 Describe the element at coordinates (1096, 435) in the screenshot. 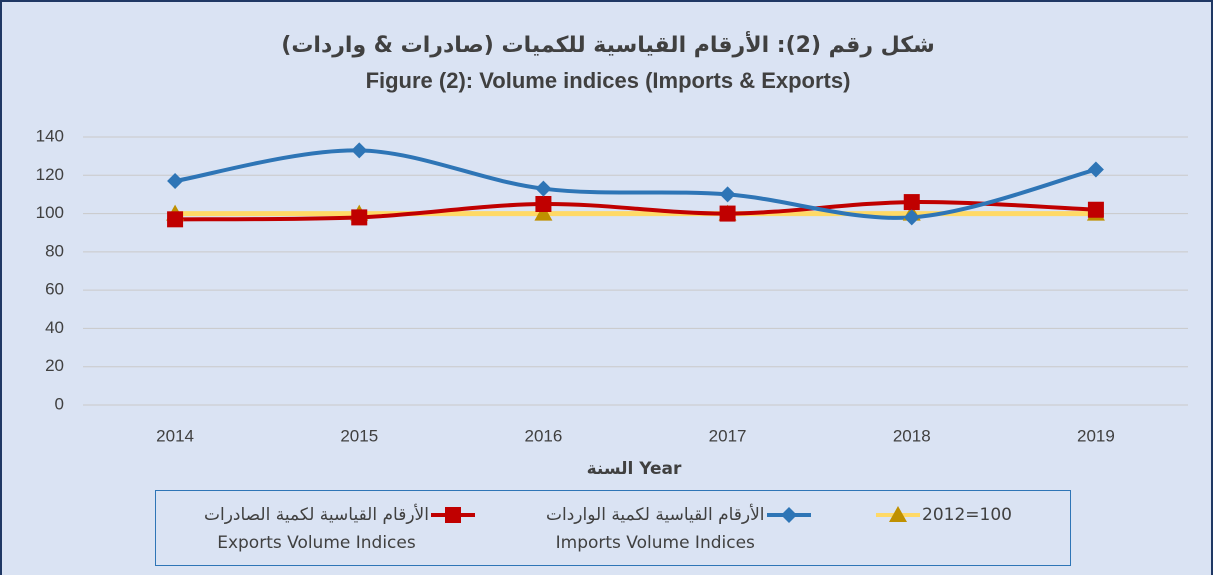

I see `x-tick-label: 2019` at that location.